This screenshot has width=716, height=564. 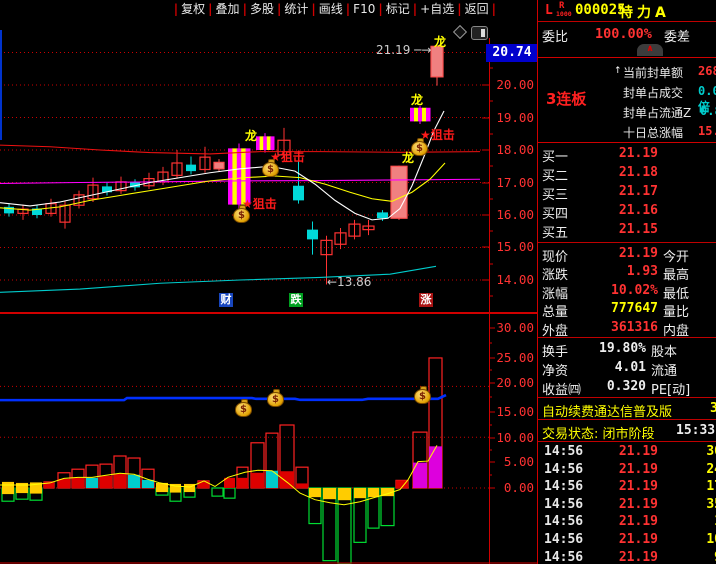 What do you see at coordinates (555, 214) in the screenshot?
I see `buy-row-label: 买四` at bounding box center [555, 214].